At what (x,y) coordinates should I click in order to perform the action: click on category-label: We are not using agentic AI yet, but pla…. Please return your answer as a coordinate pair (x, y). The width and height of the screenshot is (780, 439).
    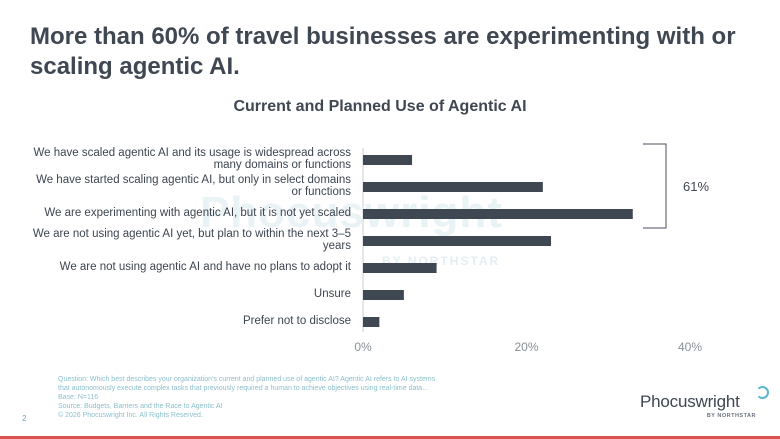
    Looking at the image, I should click on (181, 240).